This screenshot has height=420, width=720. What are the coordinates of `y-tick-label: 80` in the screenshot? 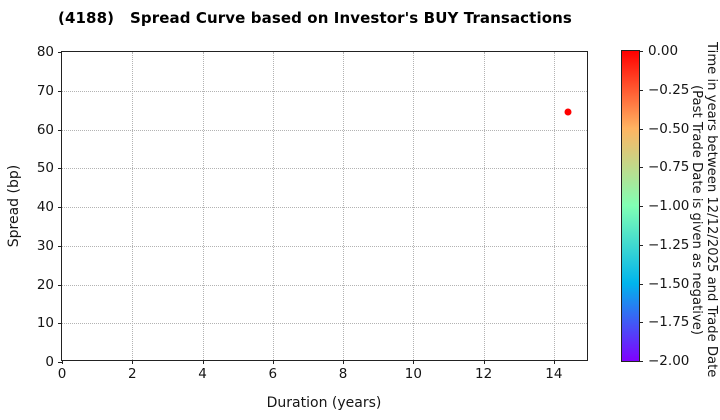 It's located at (45, 52).